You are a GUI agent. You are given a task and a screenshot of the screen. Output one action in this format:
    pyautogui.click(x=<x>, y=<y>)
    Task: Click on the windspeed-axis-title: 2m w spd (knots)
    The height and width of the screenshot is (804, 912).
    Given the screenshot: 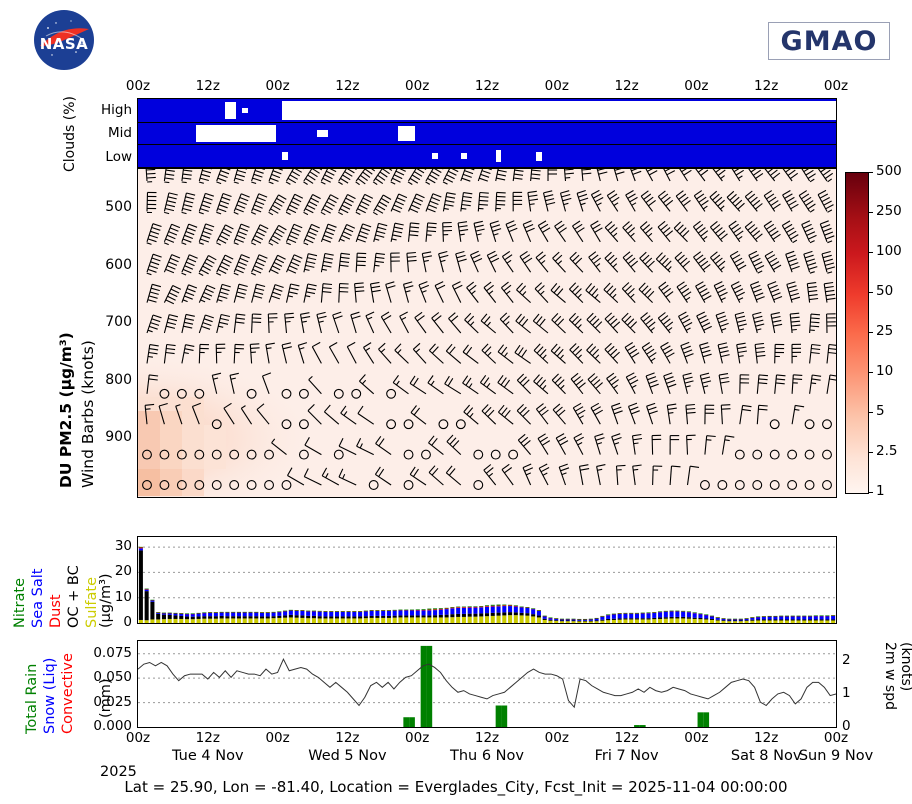 What is the action you would take?
    pyautogui.click(x=897, y=685)
    